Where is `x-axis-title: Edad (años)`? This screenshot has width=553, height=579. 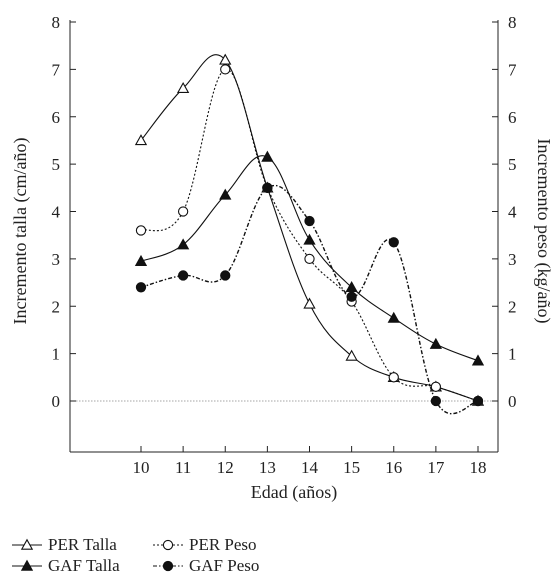 x-axis-title: Edad (años) is located at coordinates (294, 492).